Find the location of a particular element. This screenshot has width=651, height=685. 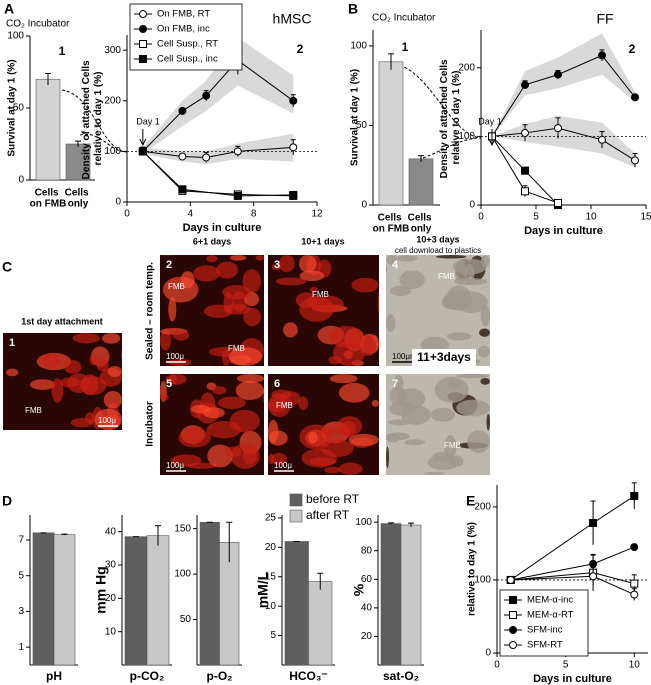

x-axis-label: HCO₃⁻ is located at coordinates (308, 676).